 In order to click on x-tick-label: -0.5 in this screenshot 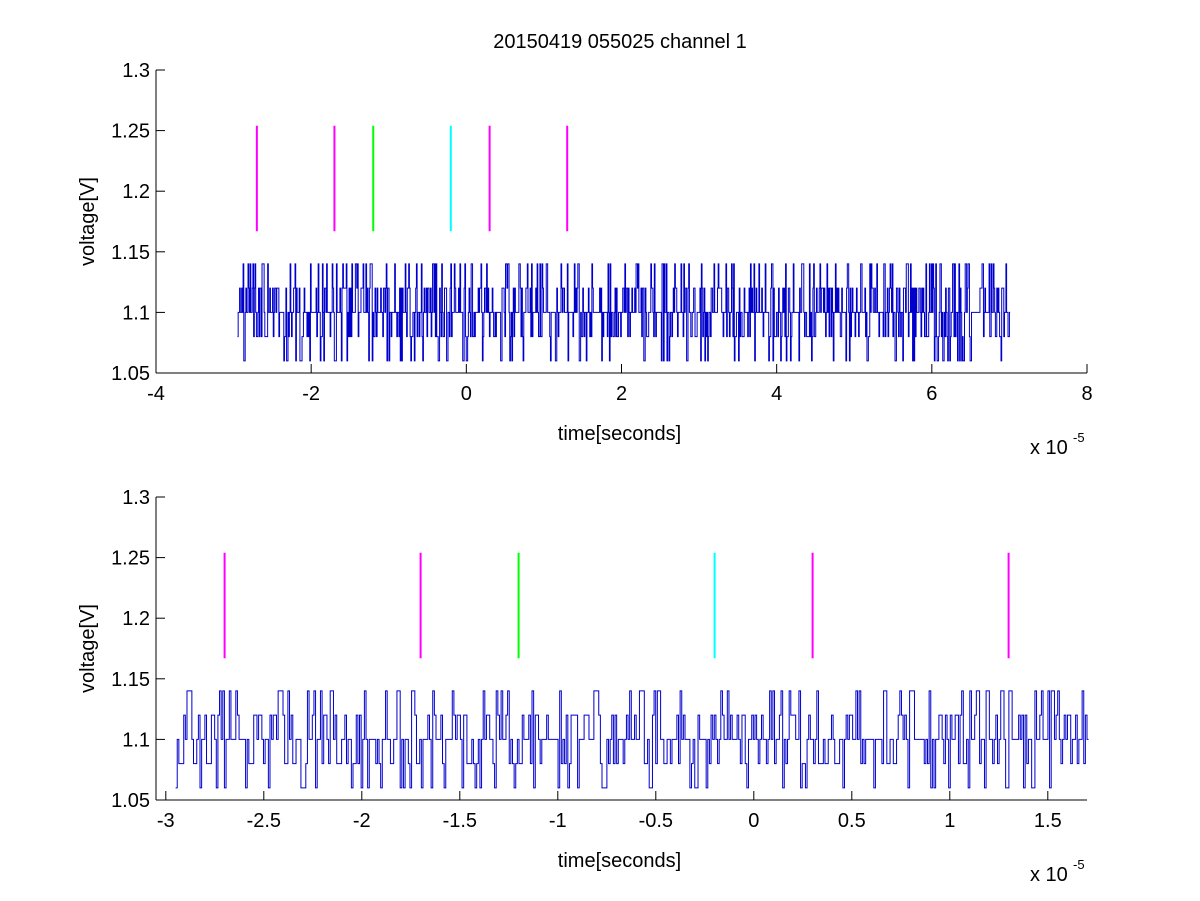, I will do `click(656, 821)`.